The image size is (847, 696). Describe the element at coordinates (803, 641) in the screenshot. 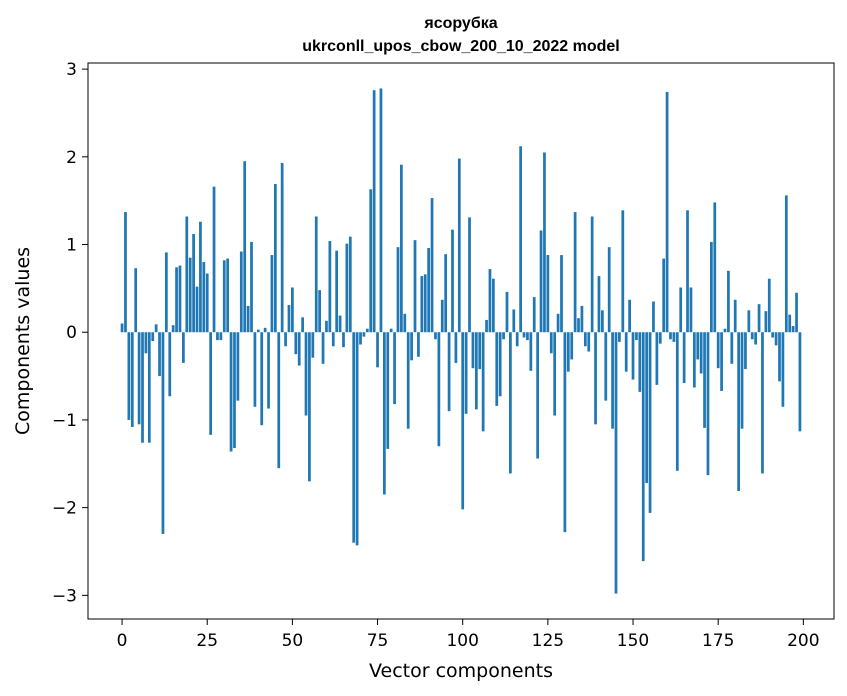

I see `x-tick-label-200: 200` at that location.